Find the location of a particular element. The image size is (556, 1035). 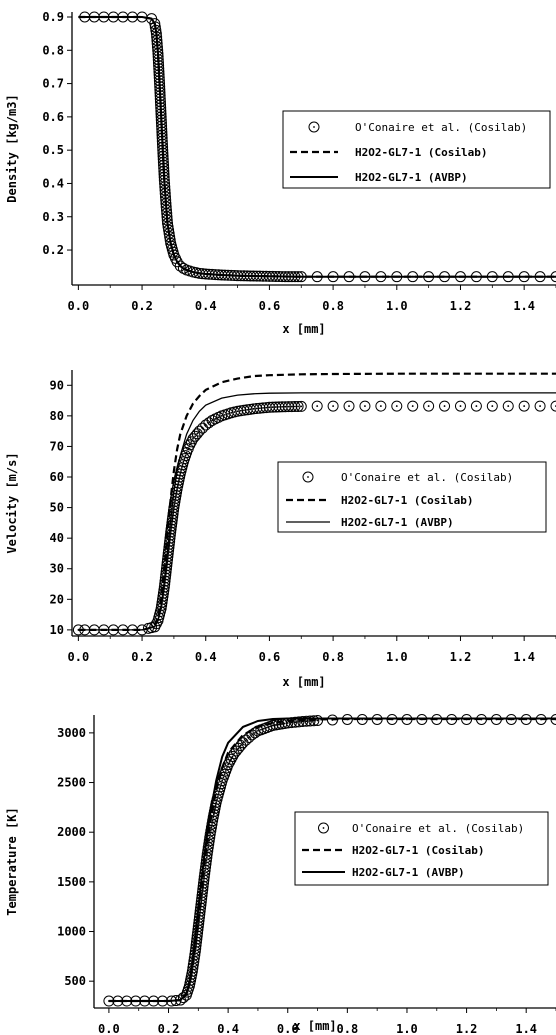

y-tick-label: 2500 is located at coordinates (71, 783).